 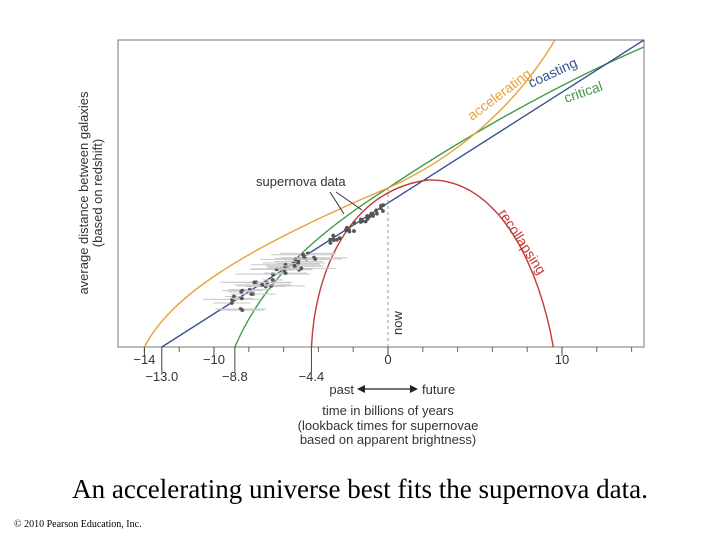 I want to click on x-tick-label: −14, so click(x=144, y=359).